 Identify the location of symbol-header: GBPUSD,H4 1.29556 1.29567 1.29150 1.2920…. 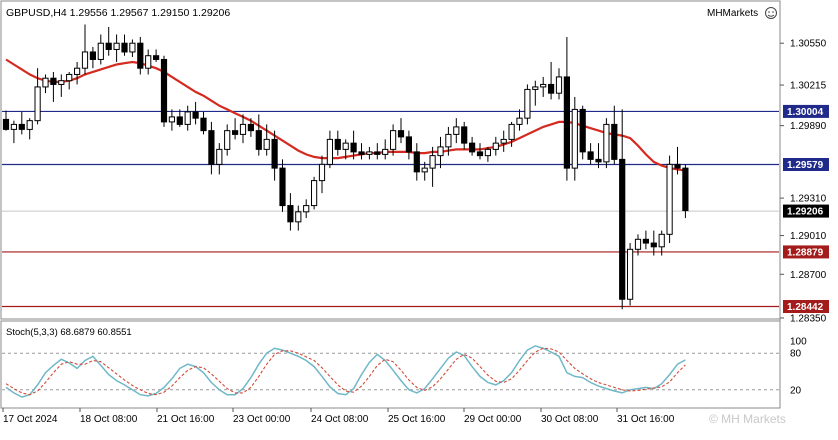
(118, 13).